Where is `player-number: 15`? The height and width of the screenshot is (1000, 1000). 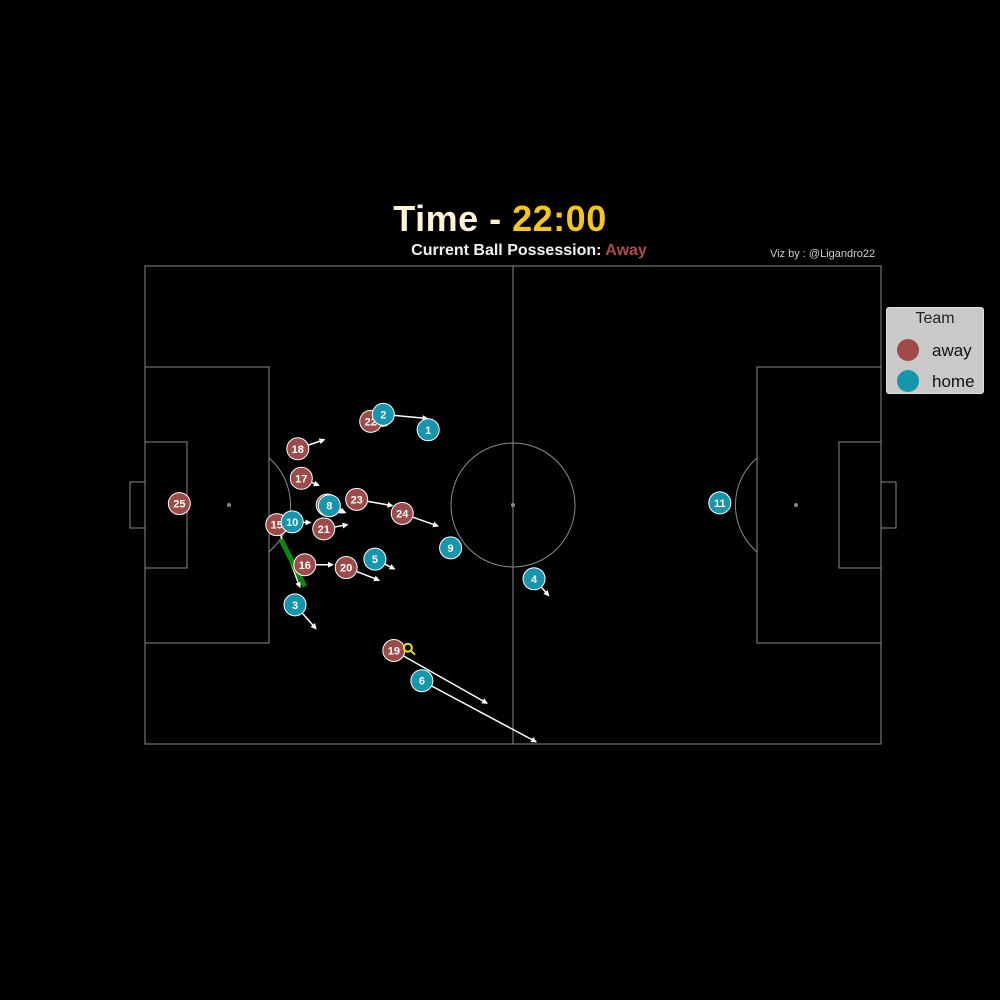 player-number: 15 is located at coordinates (277, 526).